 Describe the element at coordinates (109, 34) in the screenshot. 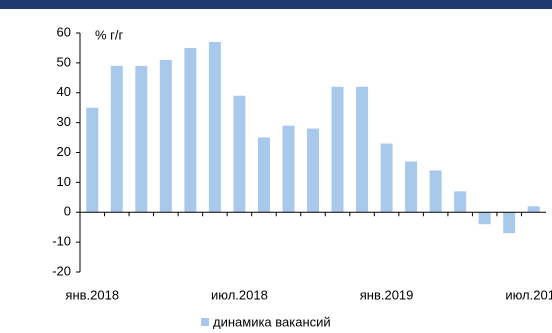

I see `y-axis-label: % г/г` at that location.